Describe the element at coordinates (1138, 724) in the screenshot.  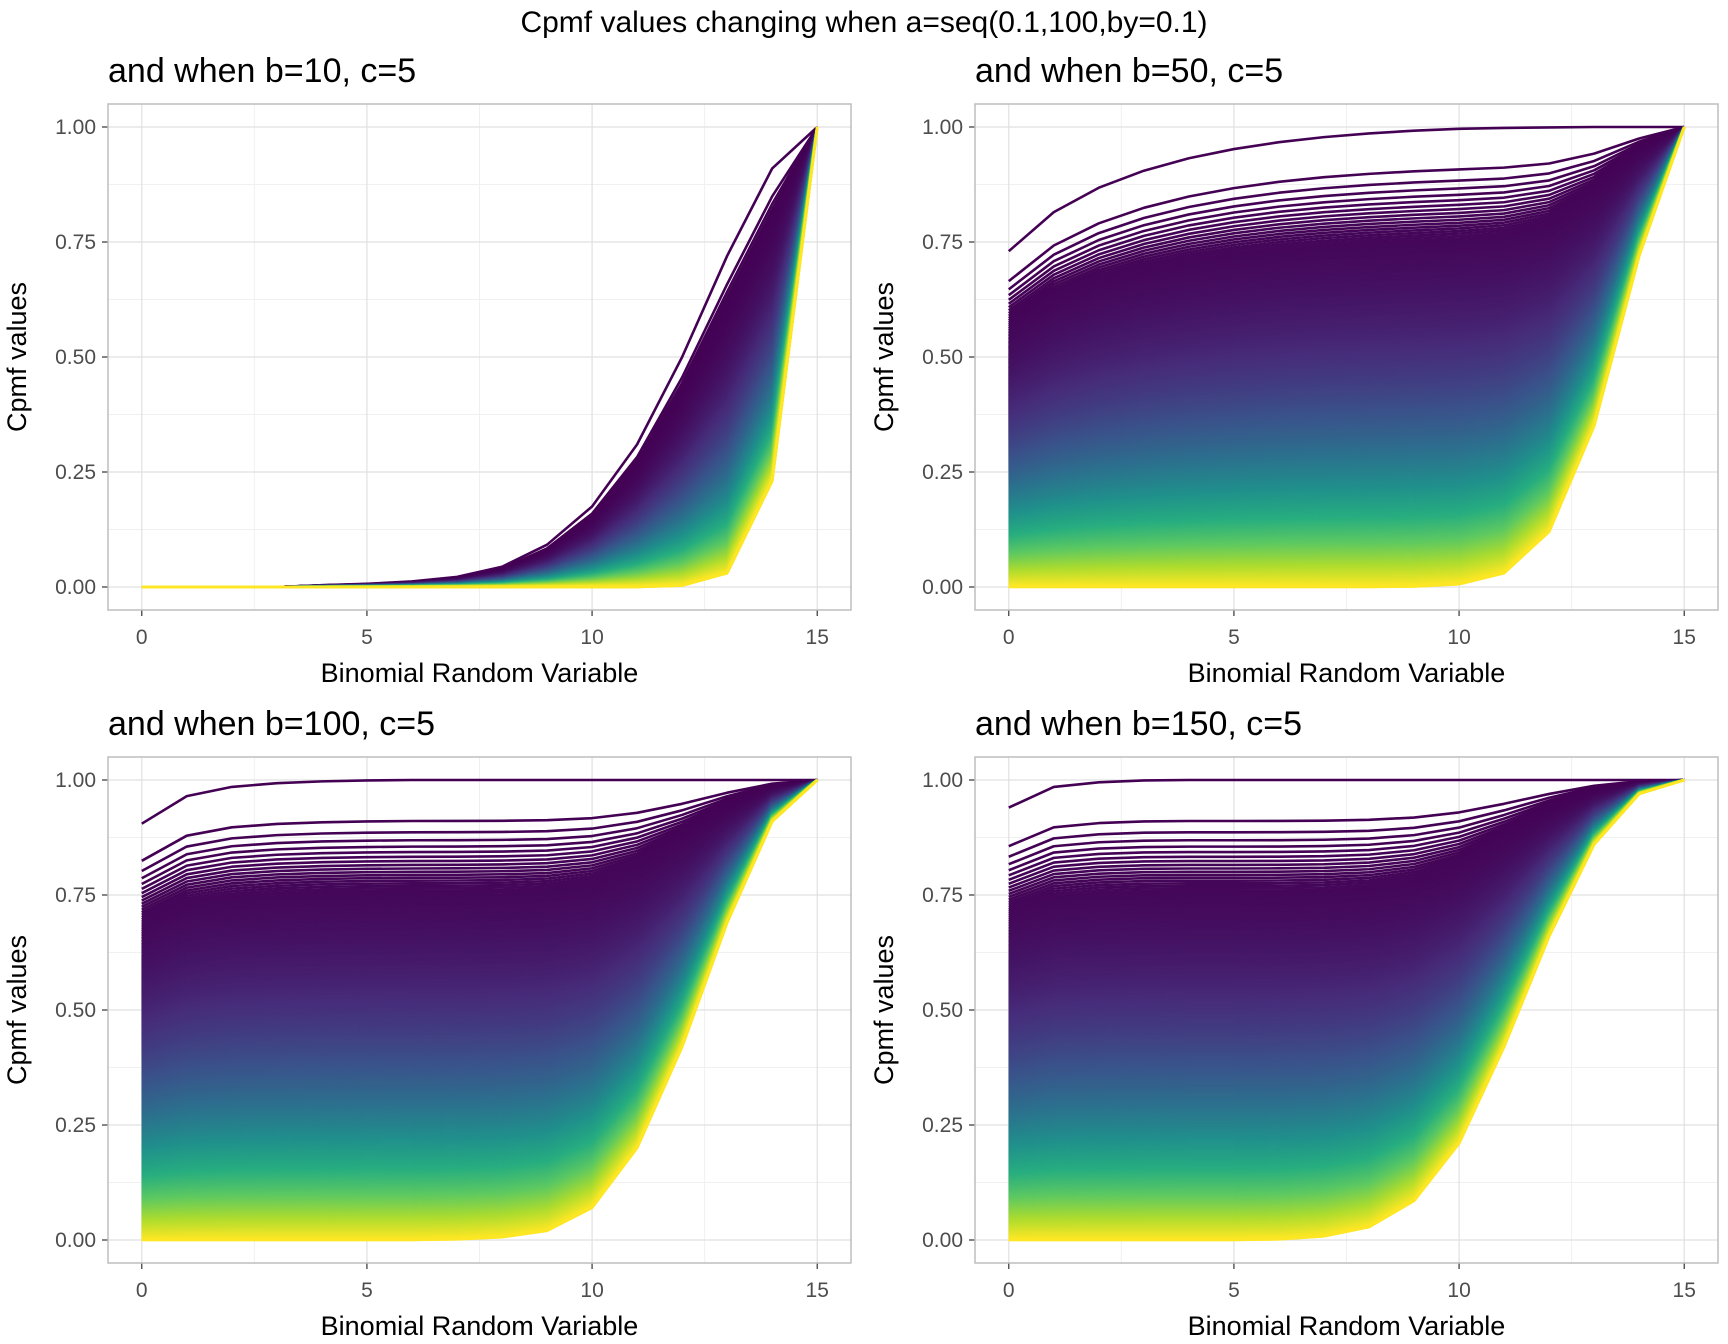
I see `panel-title: and when b=150, c=5` at that location.